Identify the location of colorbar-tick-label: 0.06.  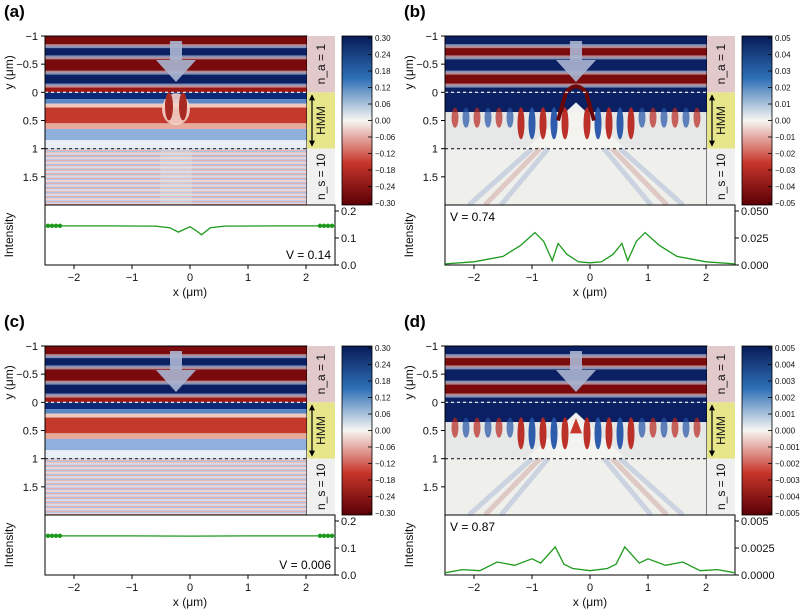
(383, 104).